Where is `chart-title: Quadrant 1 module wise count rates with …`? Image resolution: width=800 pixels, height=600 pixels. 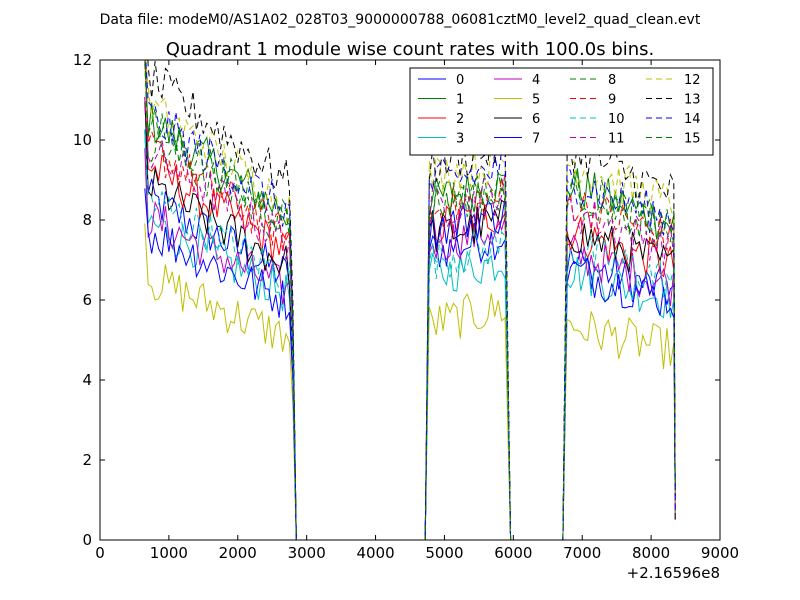 chart-title: Quadrant 1 module wise count rates with … is located at coordinates (410, 49).